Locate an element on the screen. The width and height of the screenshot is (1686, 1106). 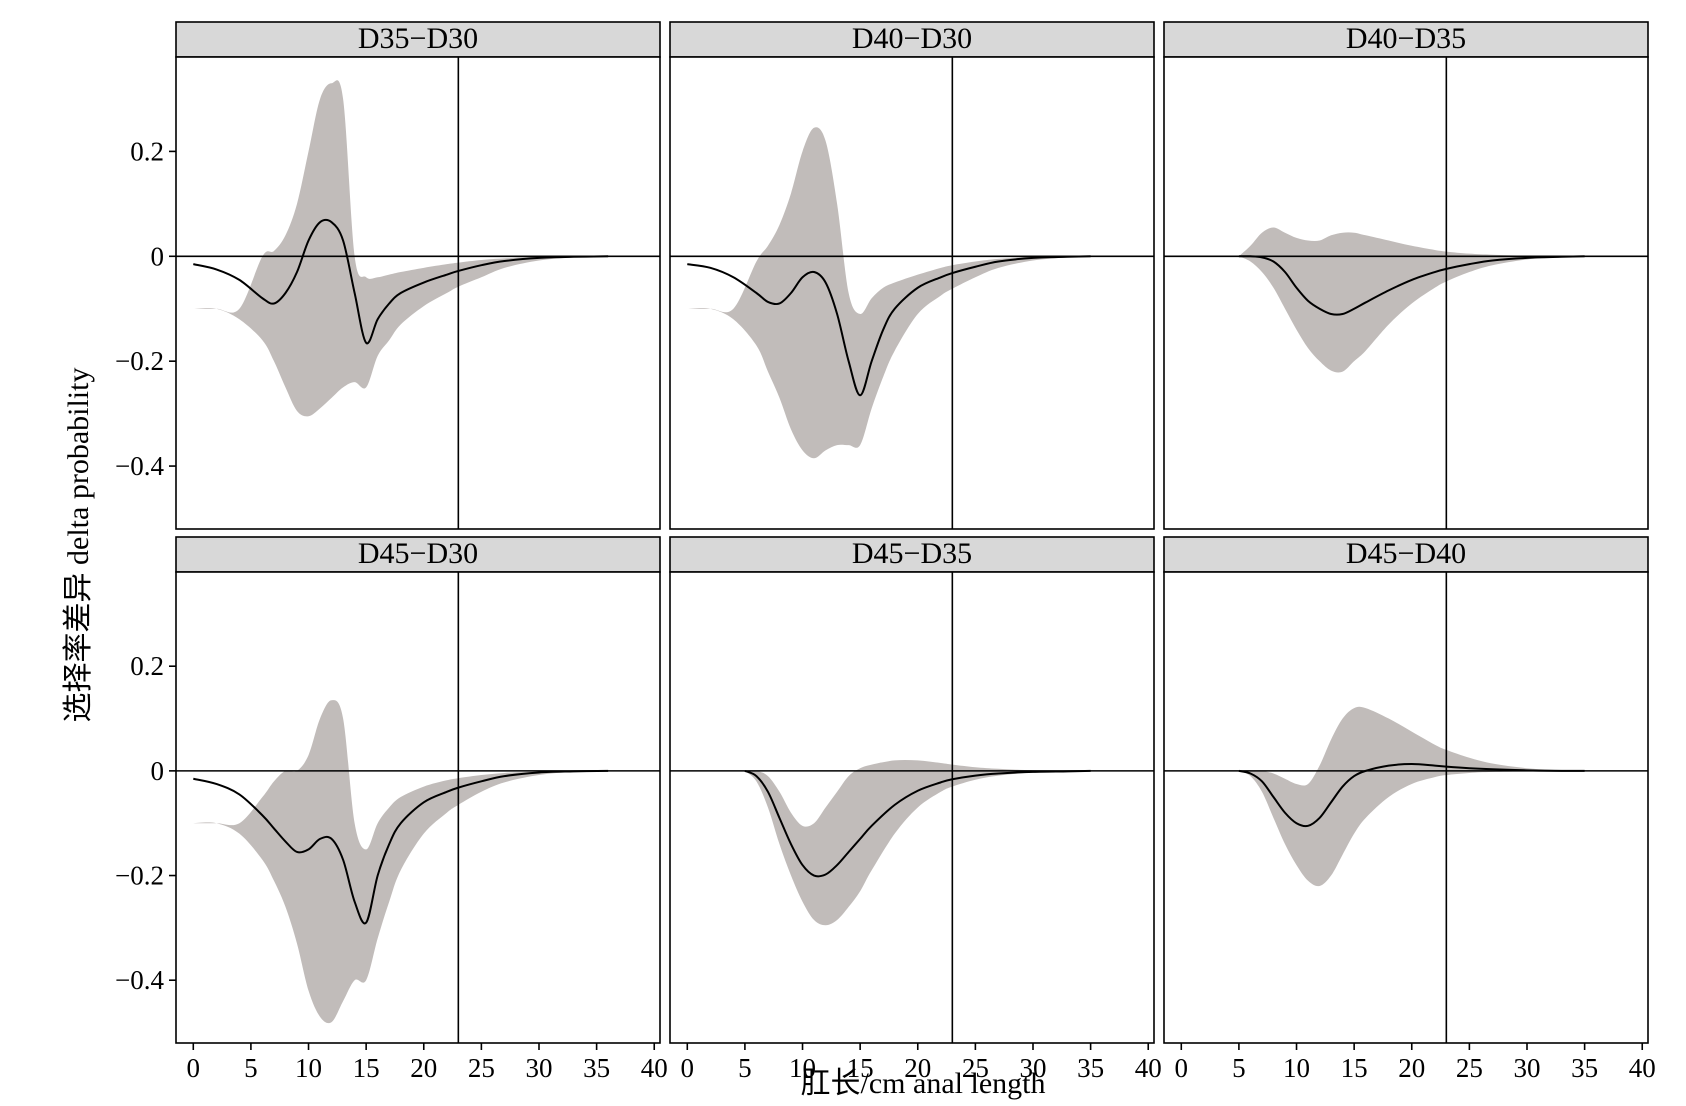
facet-title: D45−D35 is located at coordinates (912, 553).